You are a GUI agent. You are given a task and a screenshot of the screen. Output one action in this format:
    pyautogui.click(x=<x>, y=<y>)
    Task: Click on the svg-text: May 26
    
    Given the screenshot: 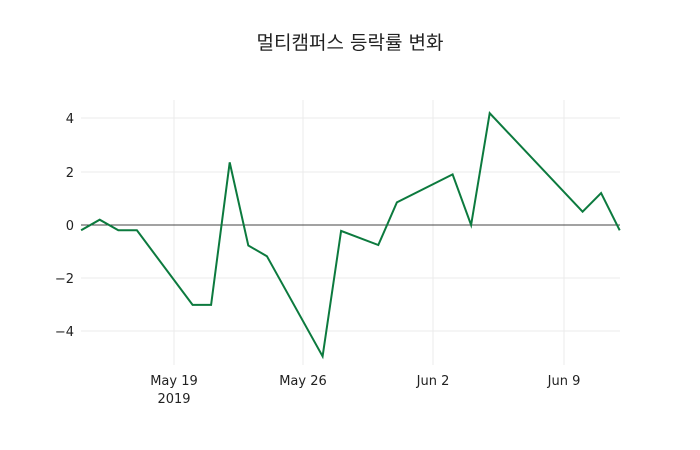 What is the action you would take?
    pyautogui.click(x=303, y=381)
    